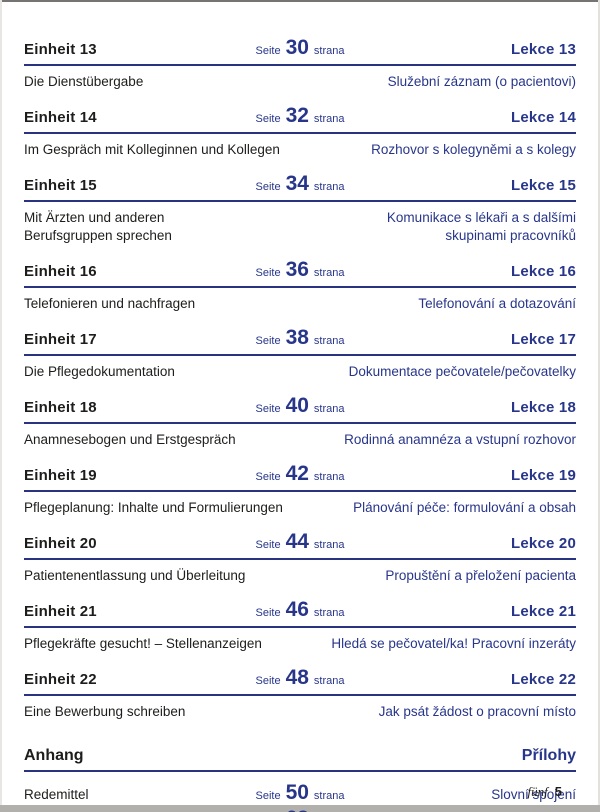 Image resolution: width=600 pixels, height=812 pixels. What do you see at coordinates (300, 542) in the screenshot?
I see `unit-heading-row: Einheit 20 Seite 44 strana Lekce 20` at bounding box center [300, 542].